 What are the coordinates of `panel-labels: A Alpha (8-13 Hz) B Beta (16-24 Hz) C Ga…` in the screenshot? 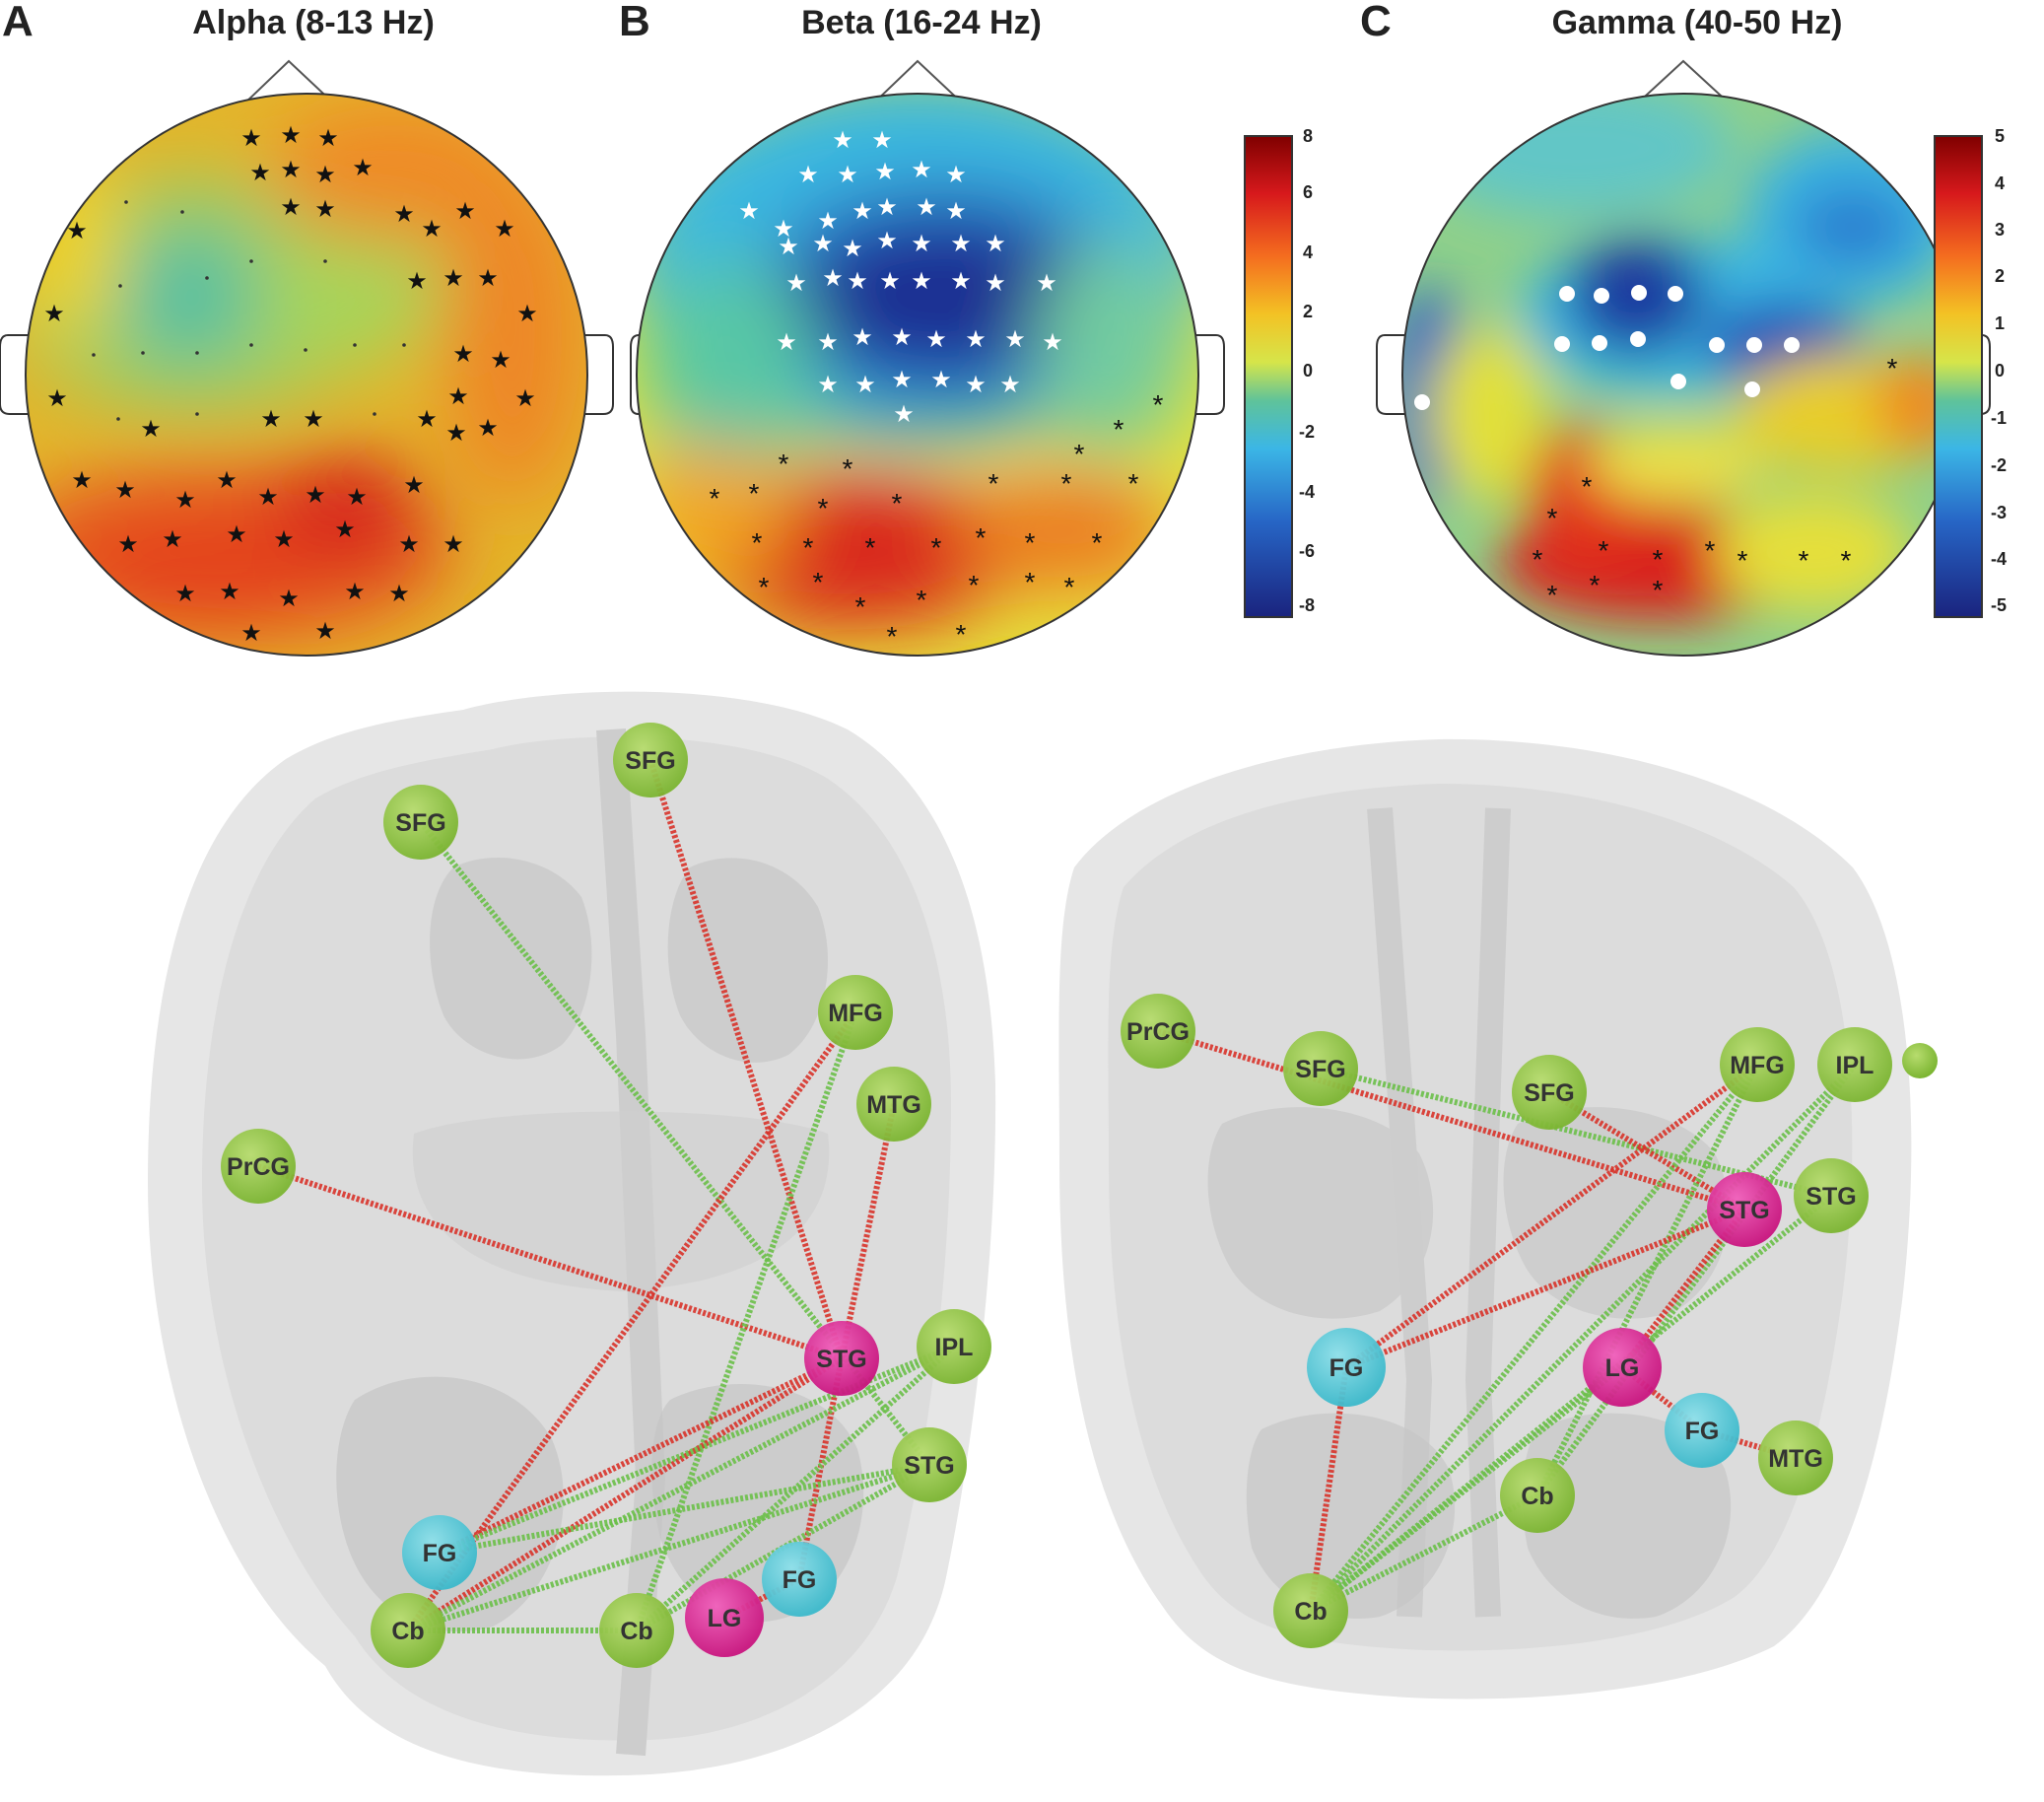 It's located at (922, 22).